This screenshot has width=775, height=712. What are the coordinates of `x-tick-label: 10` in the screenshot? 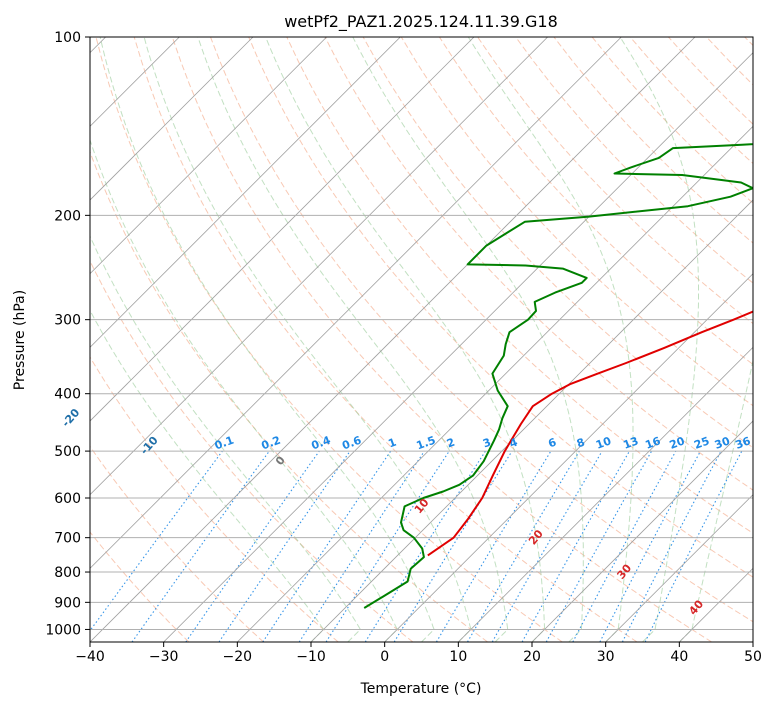 It's located at (458, 657).